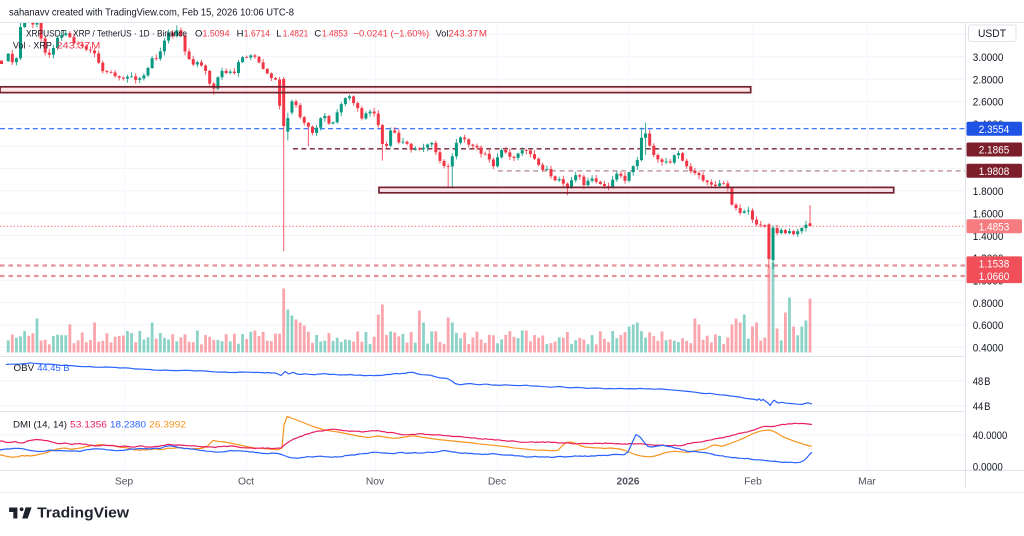 Image resolution: width=1024 pixels, height=536 pixels. Describe the element at coordinates (24, 368) in the screenshot. I see `svg-text: OBV` at that location.